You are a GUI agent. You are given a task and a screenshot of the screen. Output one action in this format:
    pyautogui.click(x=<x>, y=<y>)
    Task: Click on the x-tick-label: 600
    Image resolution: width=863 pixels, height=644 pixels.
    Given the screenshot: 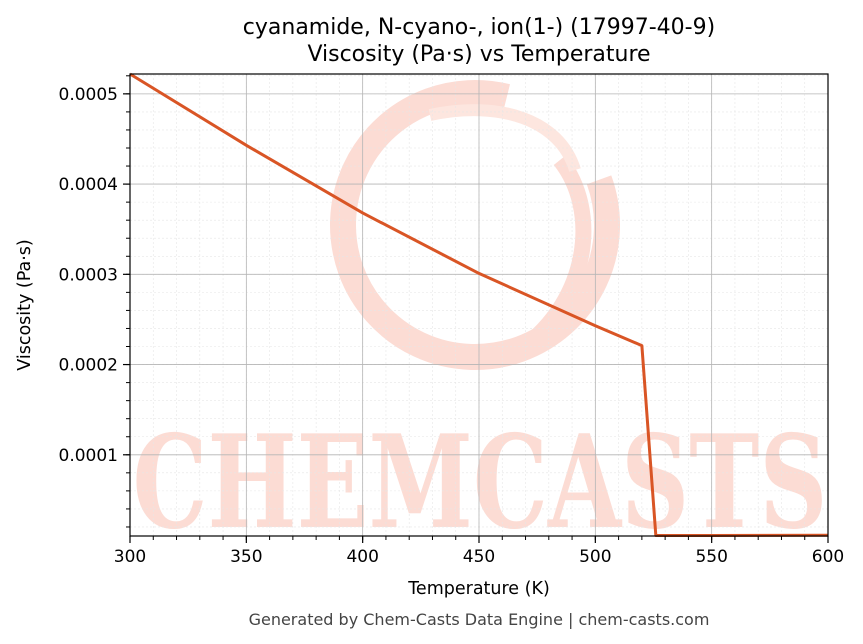 What is the action you would take?
    pyautogui.click(x=828, y=557)
    